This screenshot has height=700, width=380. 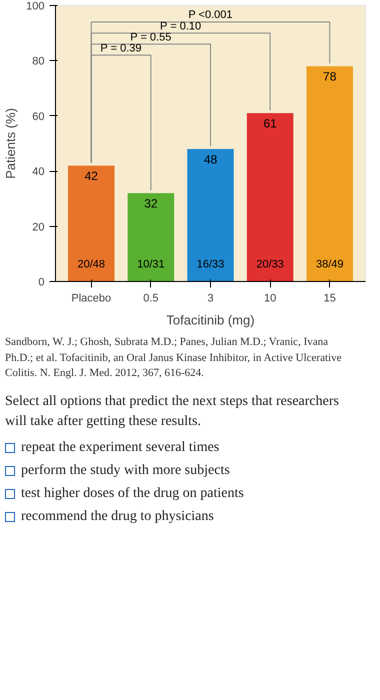 I want to click on annotation: 16/33, so click(x=210, y=264).